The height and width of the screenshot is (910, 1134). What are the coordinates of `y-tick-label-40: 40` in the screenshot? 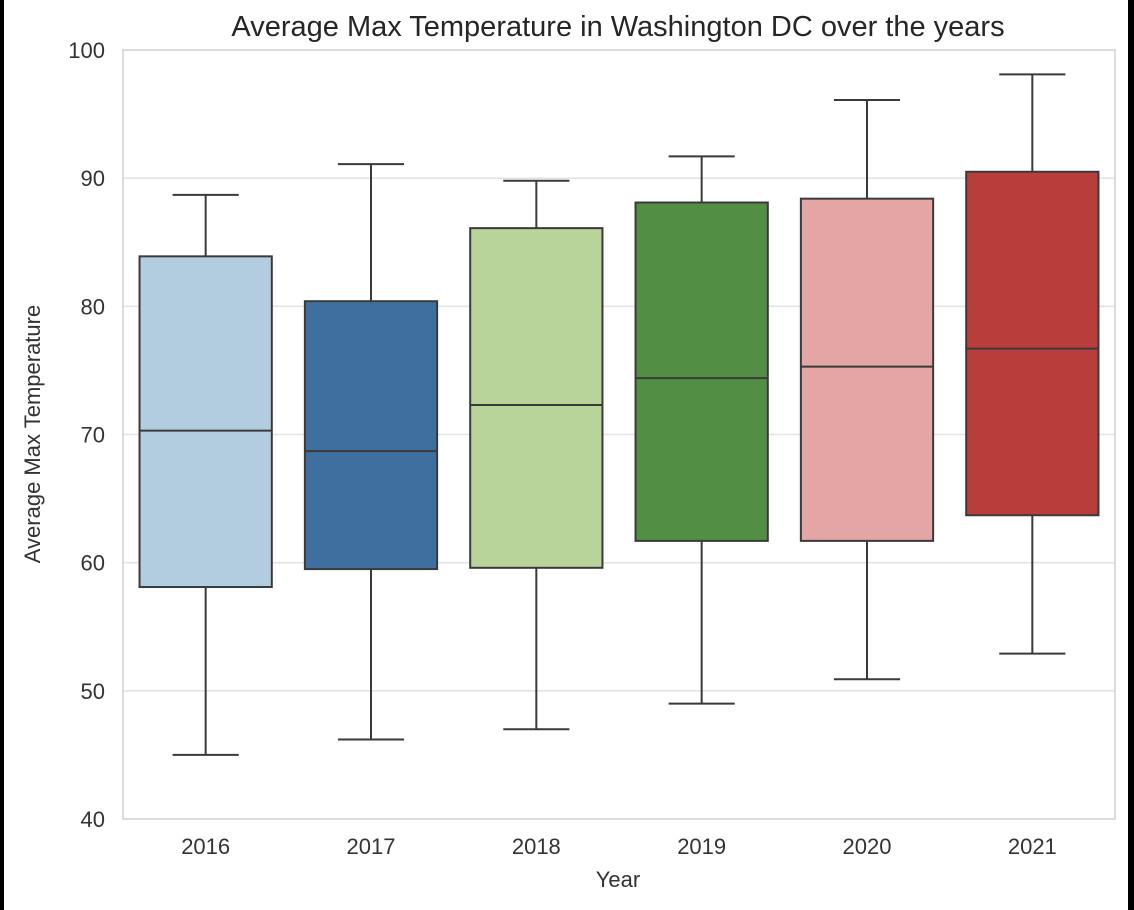 It's located at (93, 819).